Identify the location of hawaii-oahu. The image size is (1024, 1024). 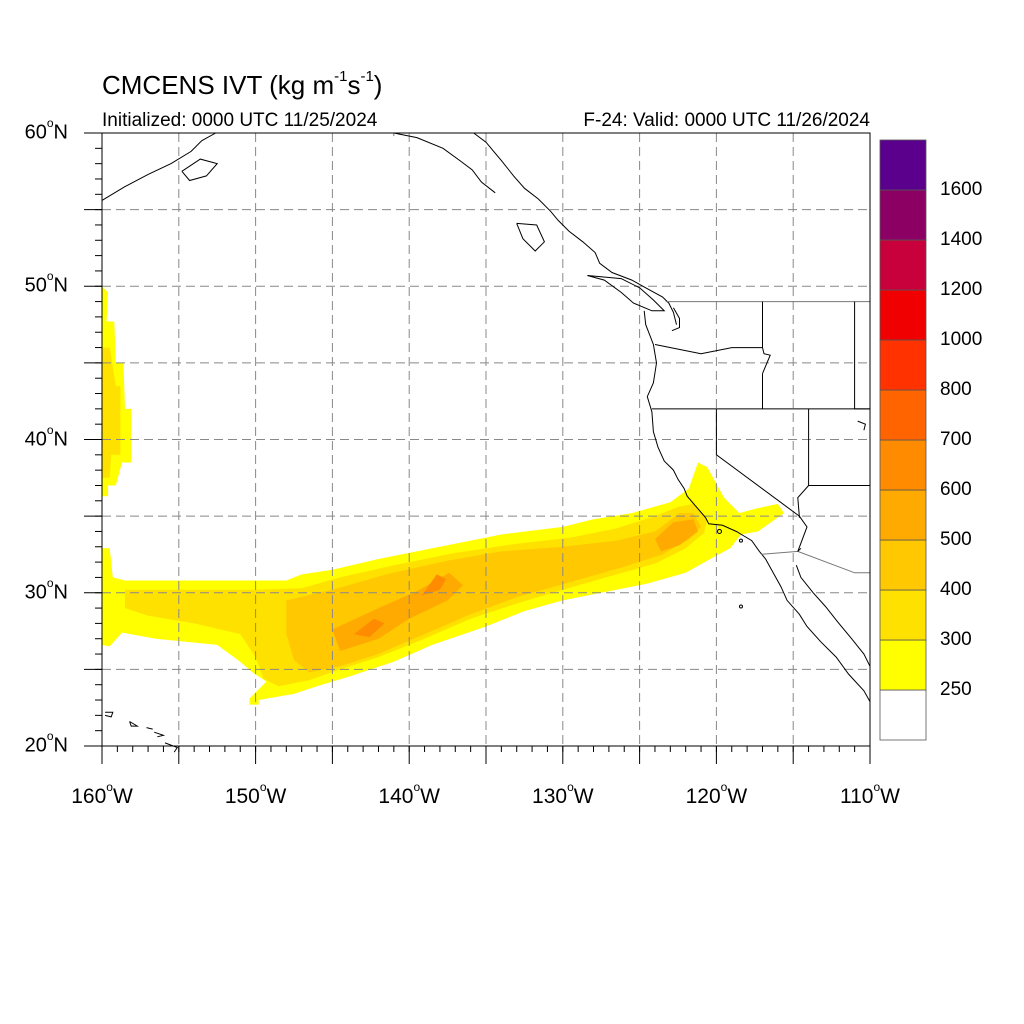
(134, 724).